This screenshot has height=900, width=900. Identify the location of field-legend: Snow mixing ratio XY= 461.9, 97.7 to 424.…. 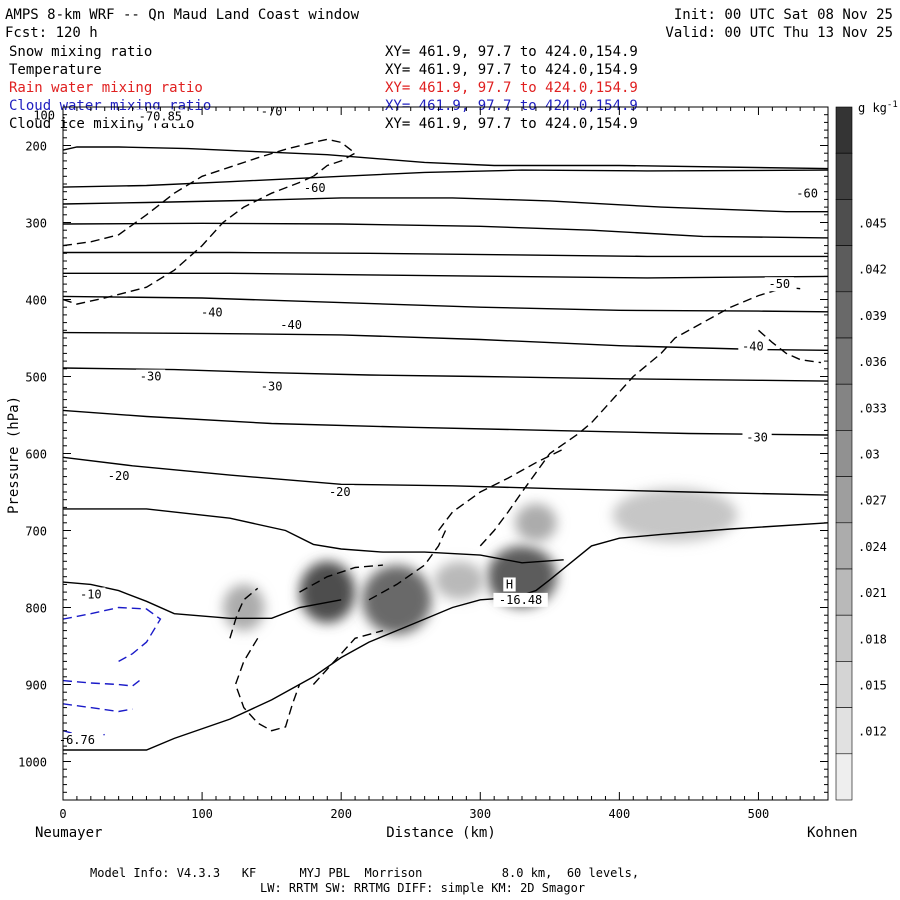
(323, 88).